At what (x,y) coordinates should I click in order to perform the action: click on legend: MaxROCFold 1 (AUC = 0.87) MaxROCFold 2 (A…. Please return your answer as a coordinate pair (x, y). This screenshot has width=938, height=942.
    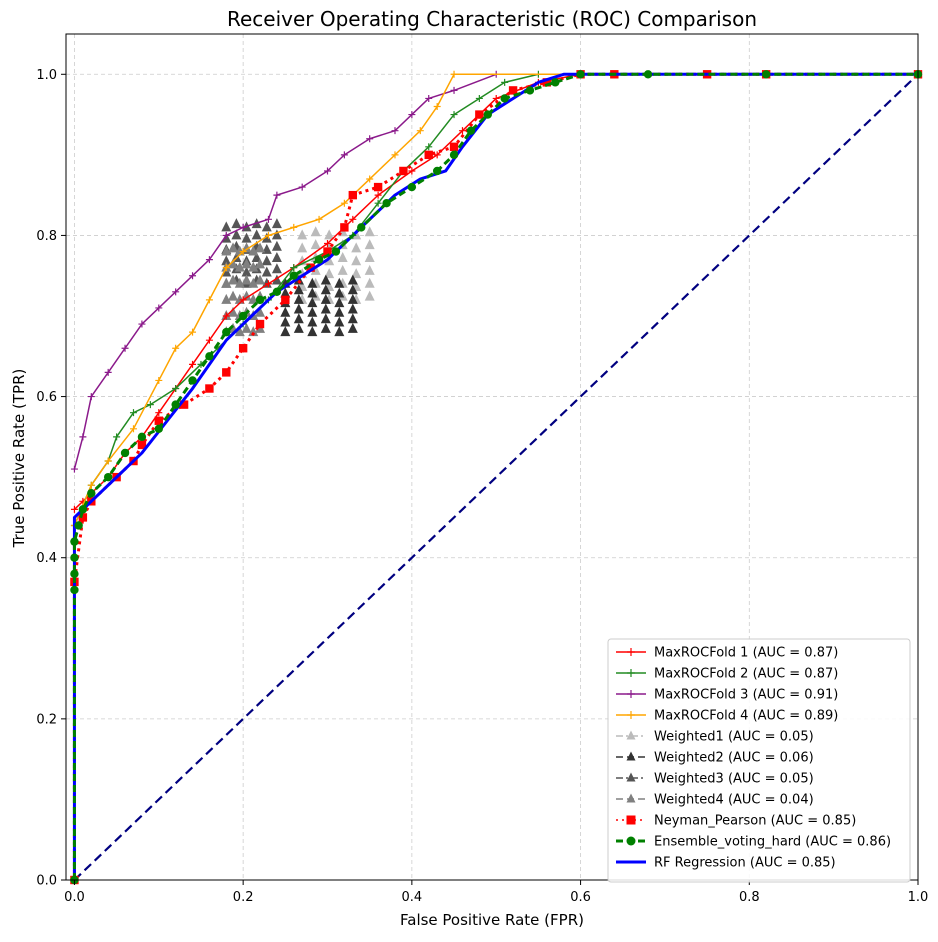
    Looking at the image, I should click on (759, 760).